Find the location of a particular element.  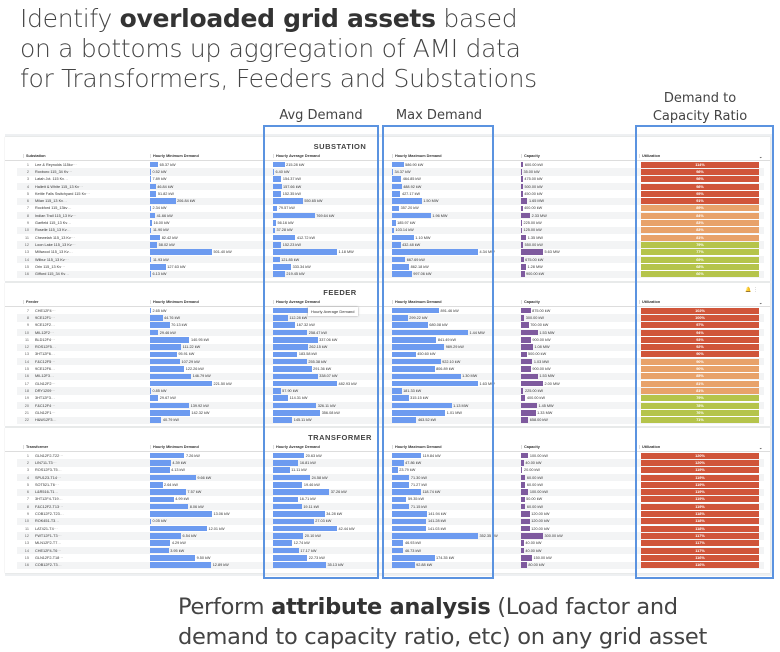

asset-name: Kettle Falls Switchyard 115 Kv ⋯ is located at coordinates (62, 193).